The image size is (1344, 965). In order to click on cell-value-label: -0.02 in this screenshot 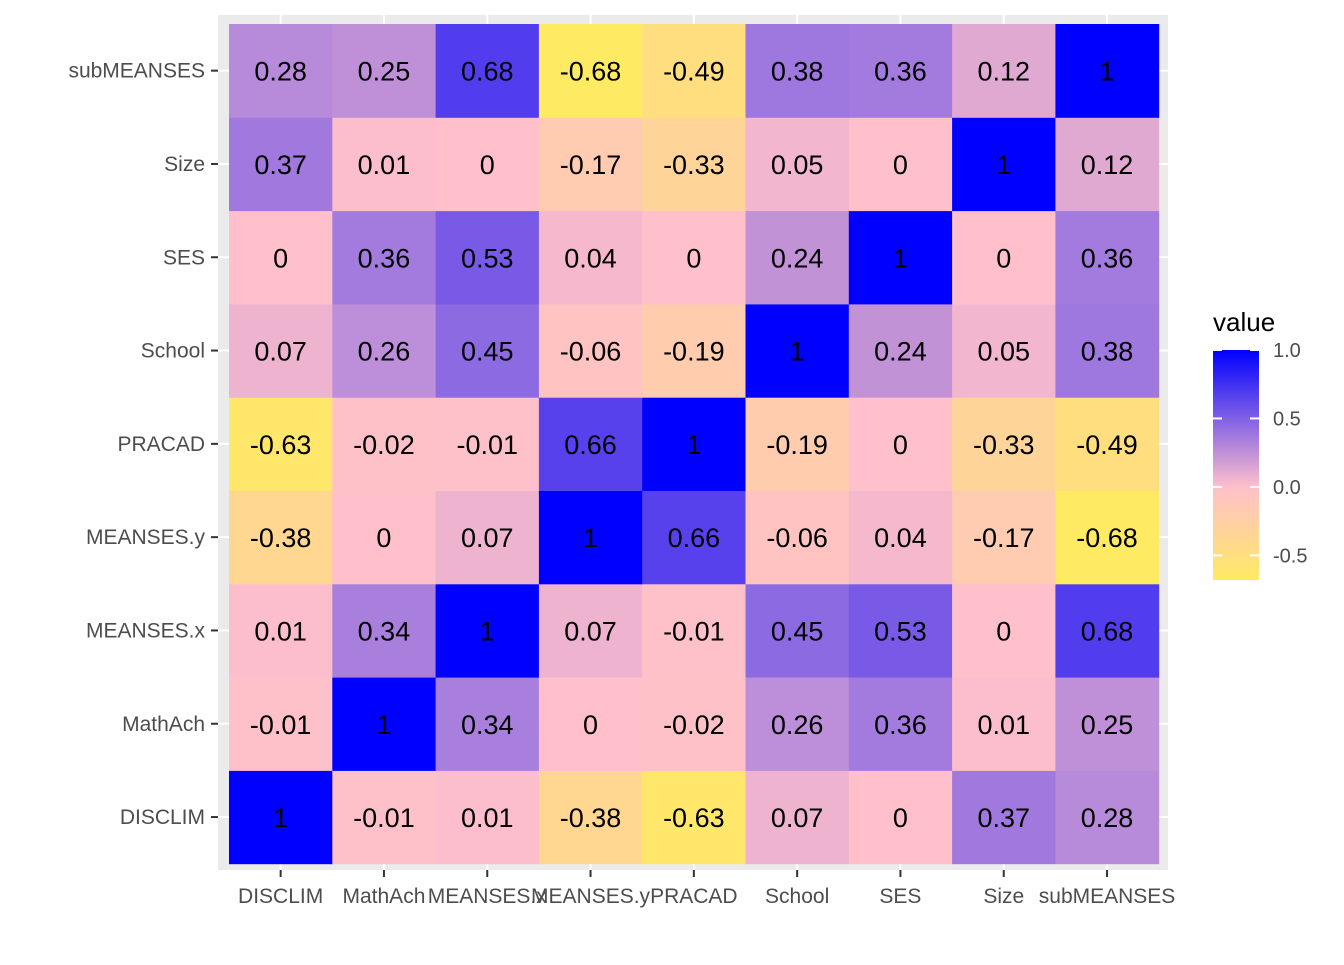, I will do `click(694, 725)`.